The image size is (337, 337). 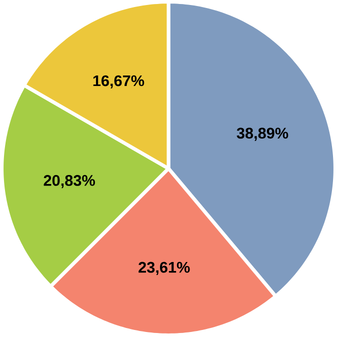 What do you see at coordinates (164, 268) in the screenshot?
I see `data-label: 23,61%` at bounding box center [164, 268].